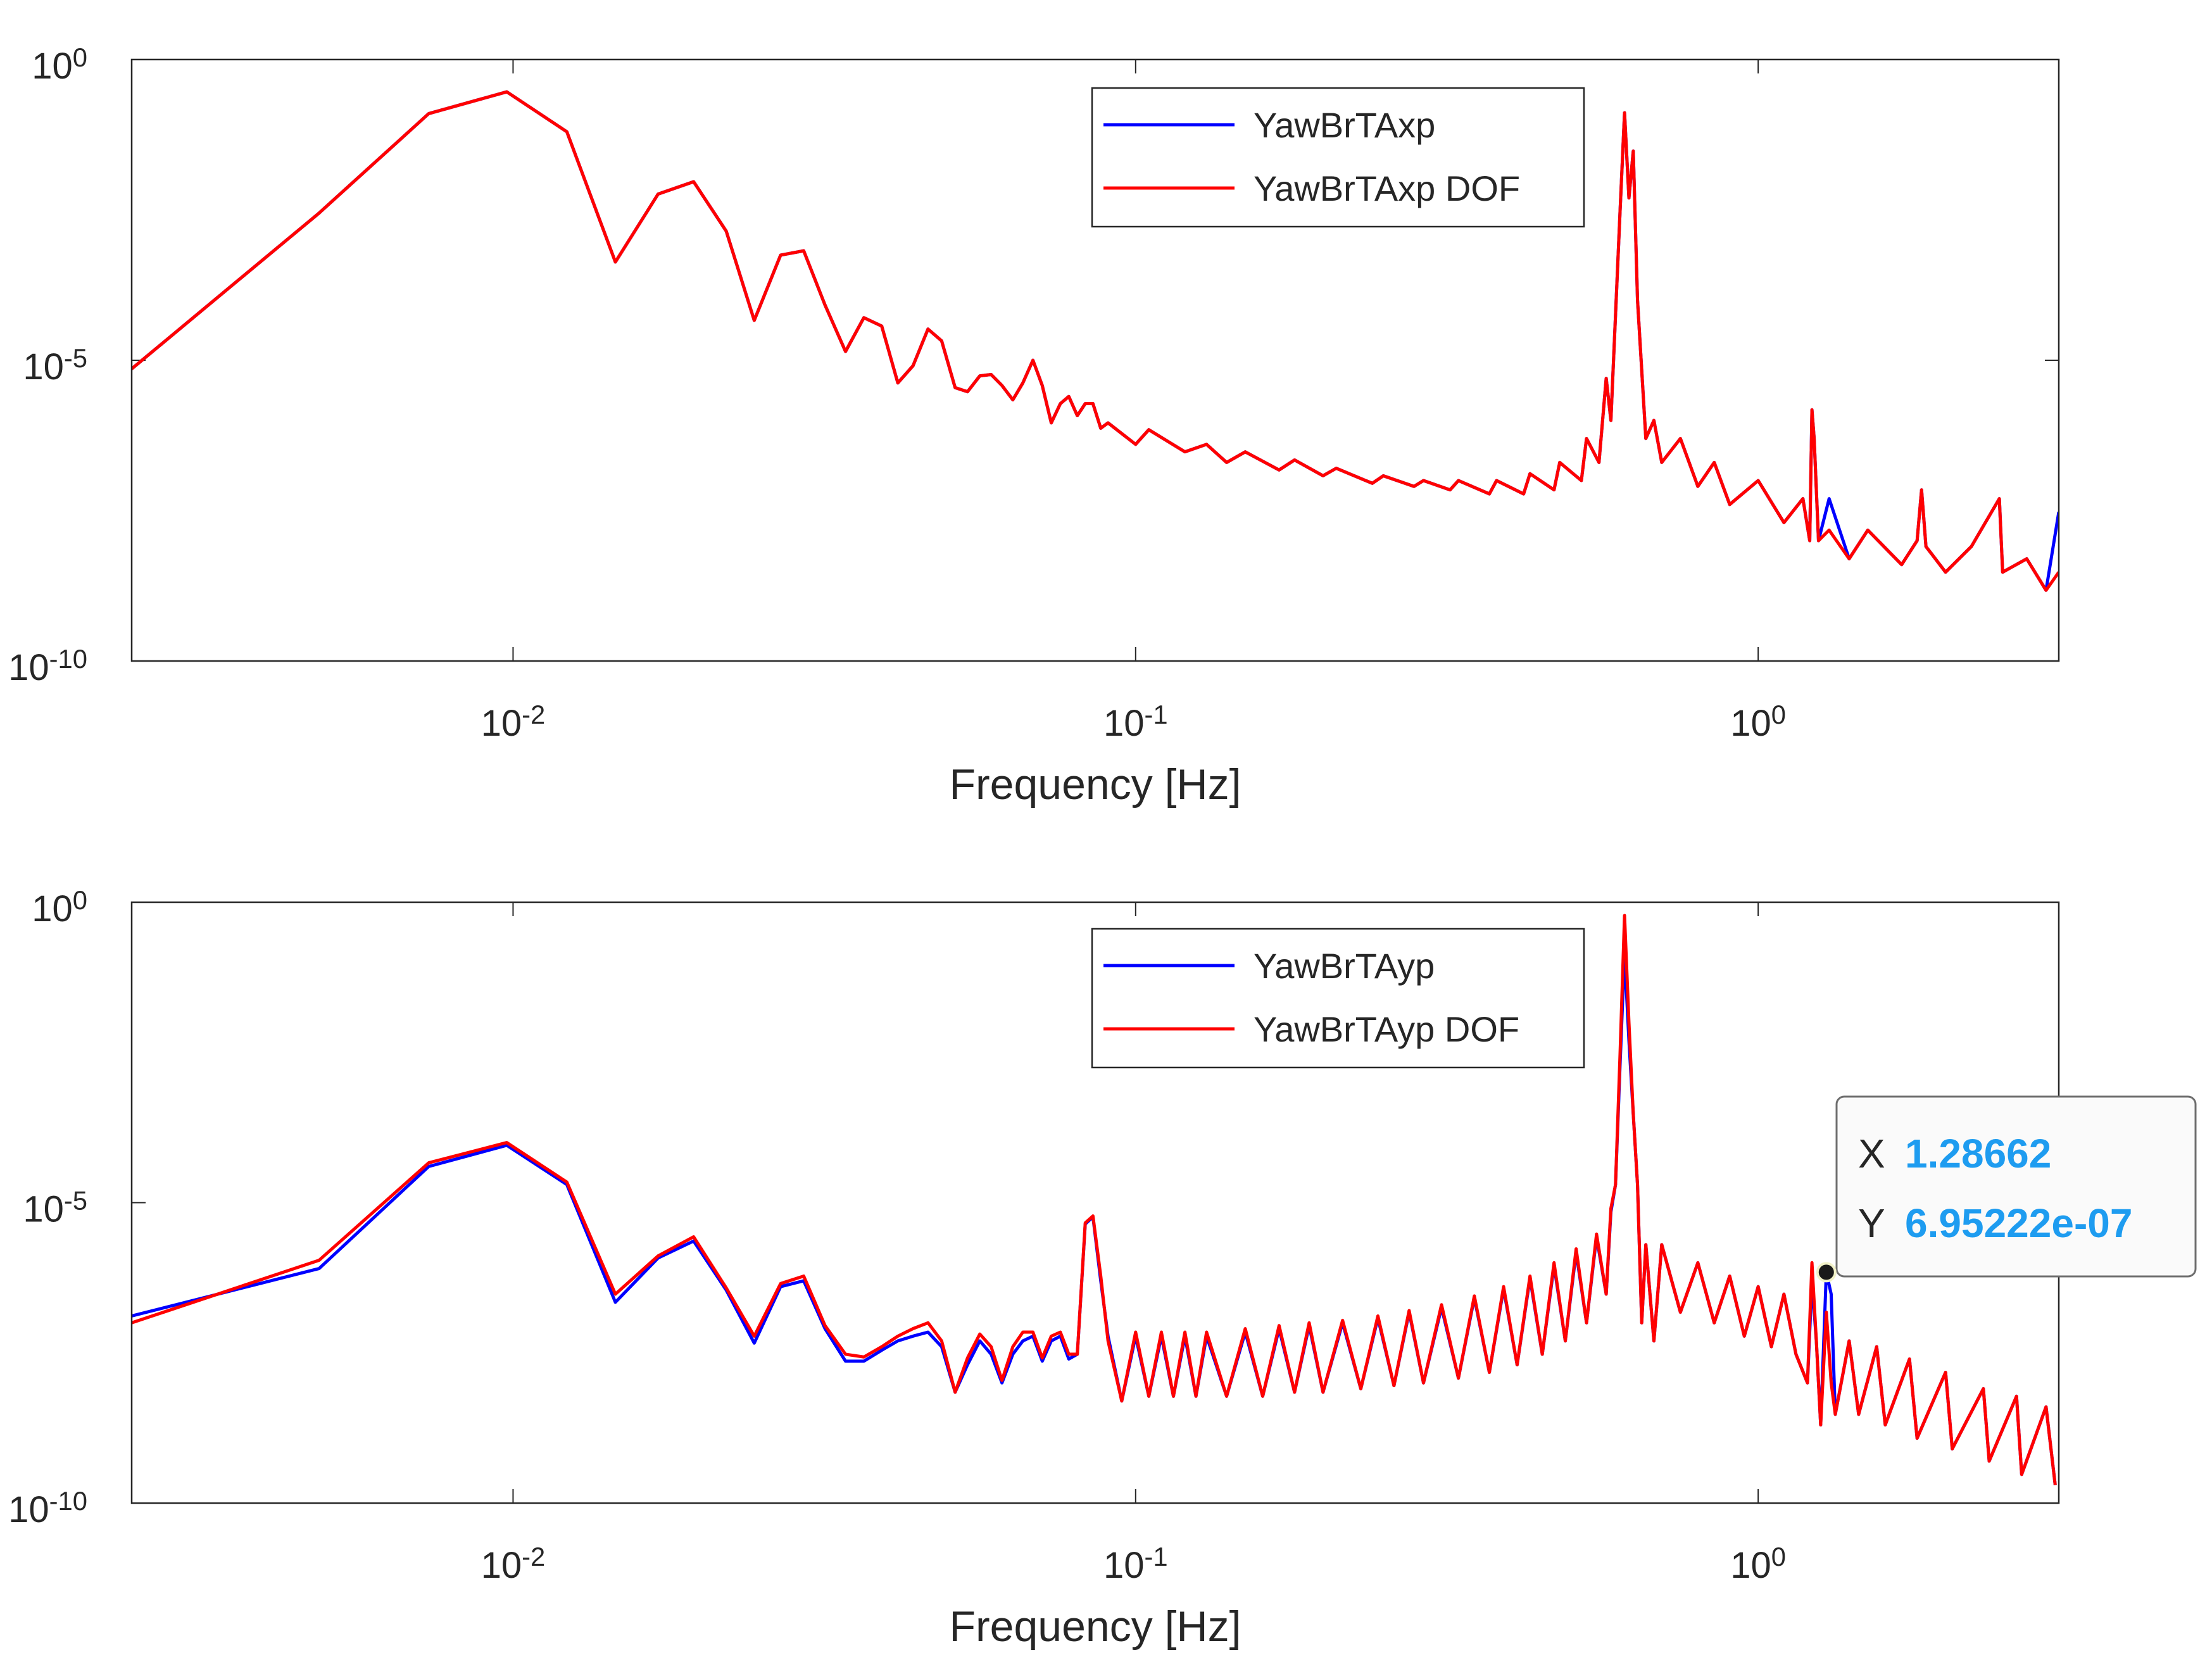 This screenshot has width=2212, height=1662. Describe the element at coordinates (1344, 125) in the screenshot. I see `legend-label: YawBrTAxp` at that location.